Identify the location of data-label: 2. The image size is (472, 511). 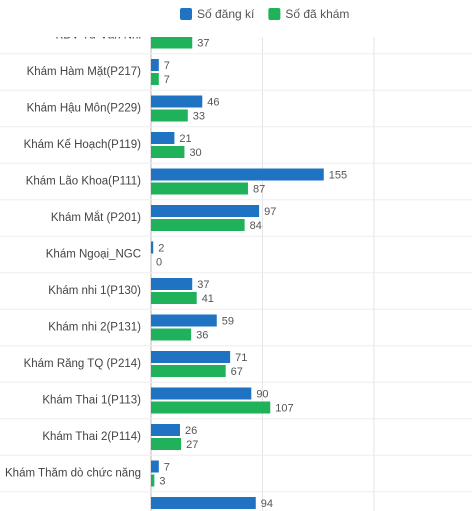
(161, 248).